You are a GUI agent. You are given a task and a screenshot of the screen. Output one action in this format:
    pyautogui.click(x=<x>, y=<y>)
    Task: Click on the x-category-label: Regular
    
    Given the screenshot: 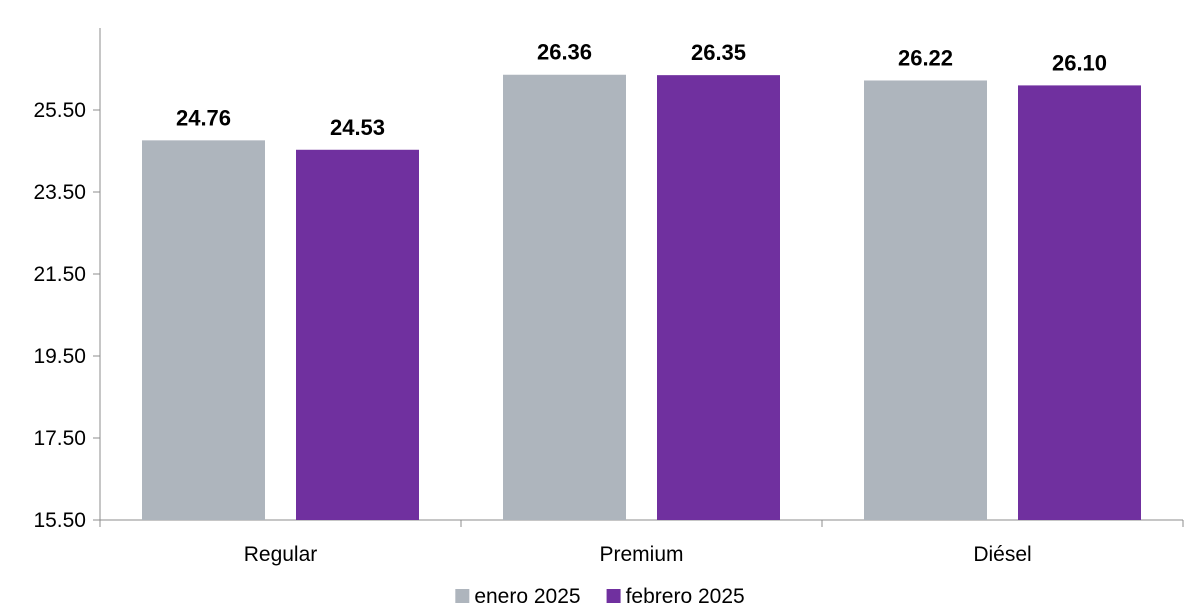 What is the action you would take?
    pyautogui.click(x=281, y=554)
    